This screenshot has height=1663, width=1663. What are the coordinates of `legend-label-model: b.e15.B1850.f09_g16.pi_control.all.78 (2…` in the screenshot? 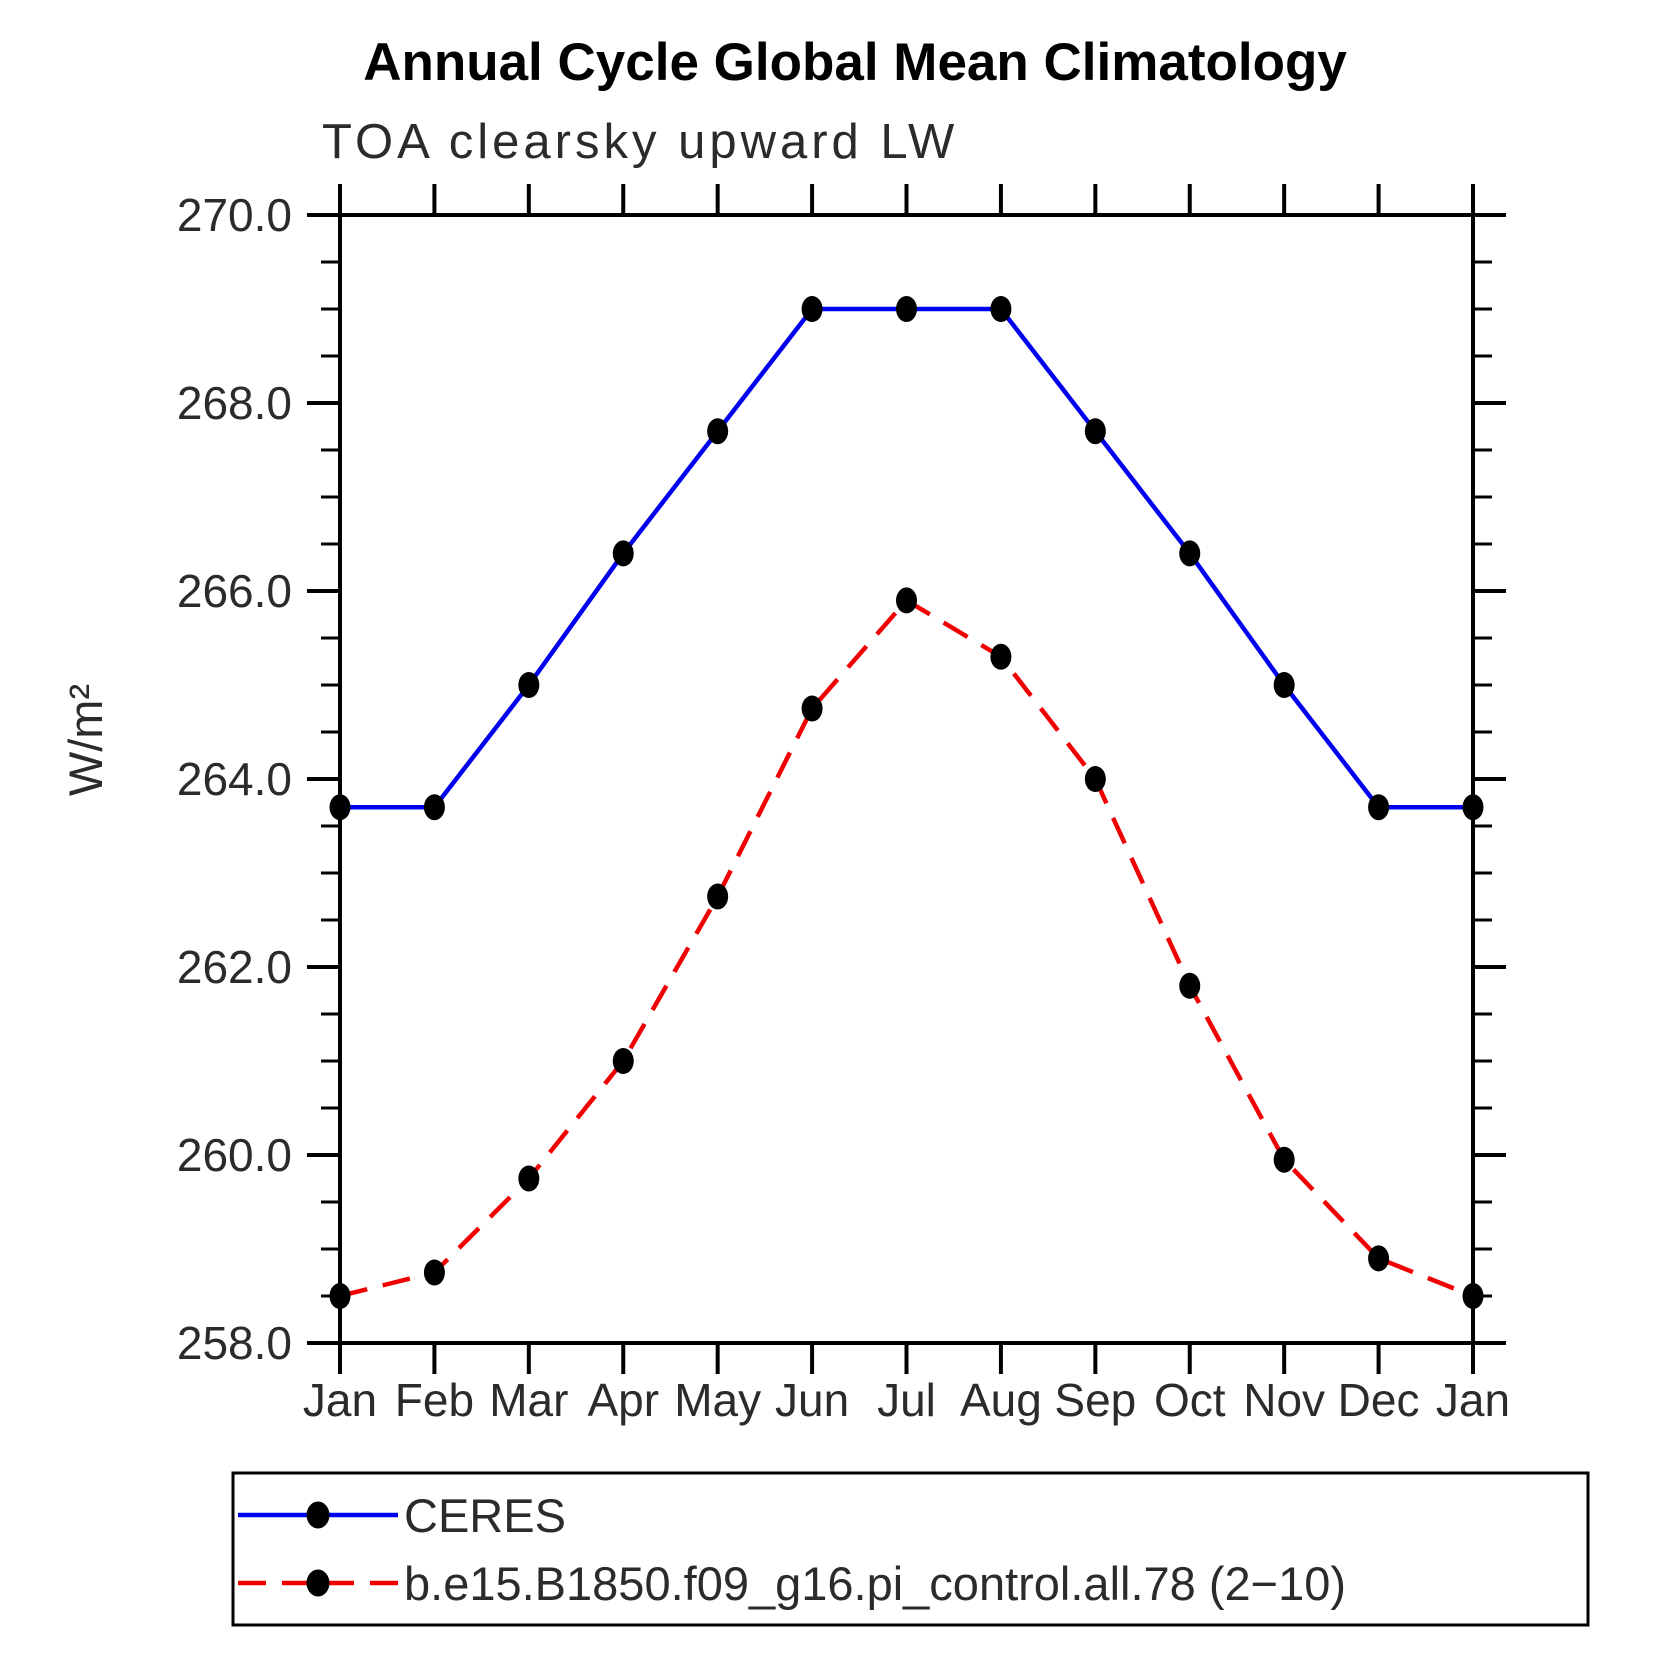 It's located at (875, 1583).